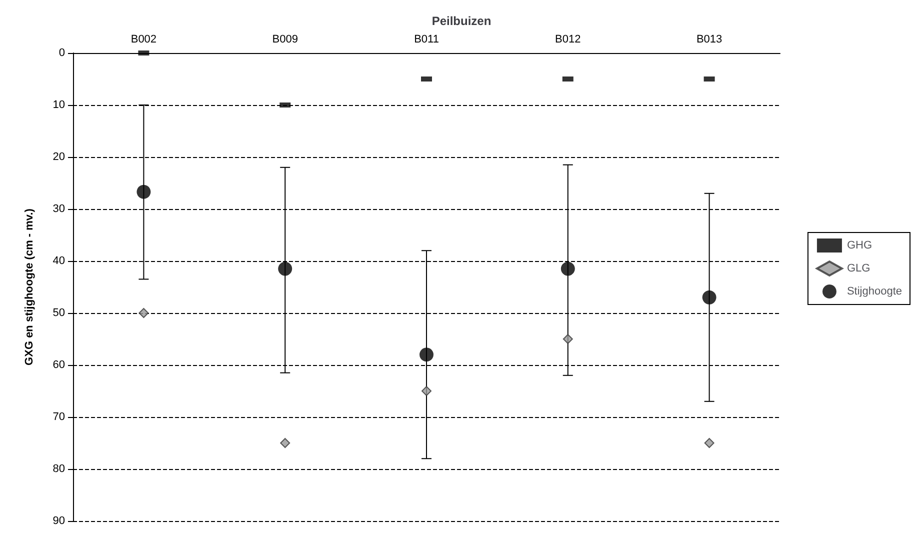 The width and height of the screenshot is (923, 537). Describe the element at coordinates (426, 40) in the screenshot. I see `x-tick-label: B011` at that location.